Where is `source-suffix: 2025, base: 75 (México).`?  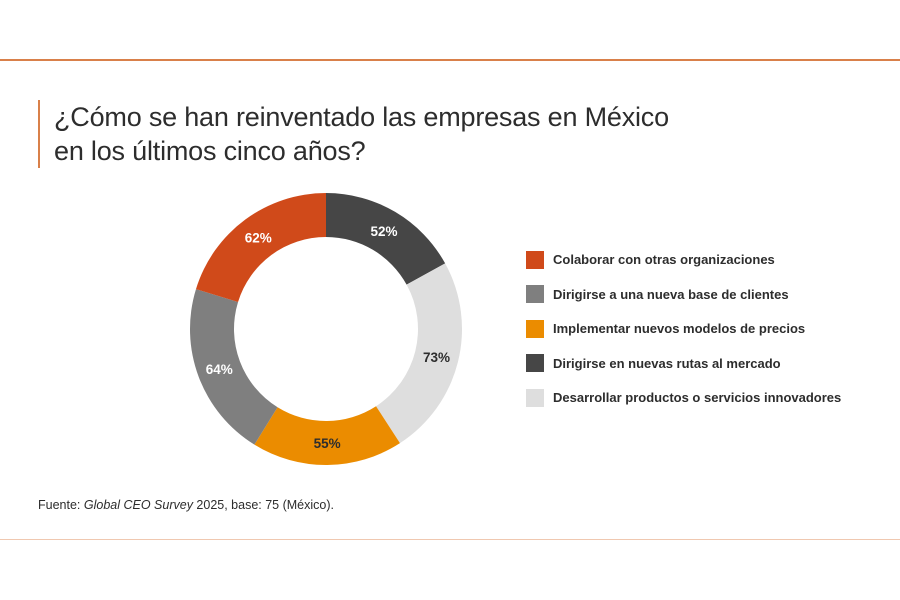 source-suffix: 2025, base: 75 (México). is located at coordinates (263, 505).